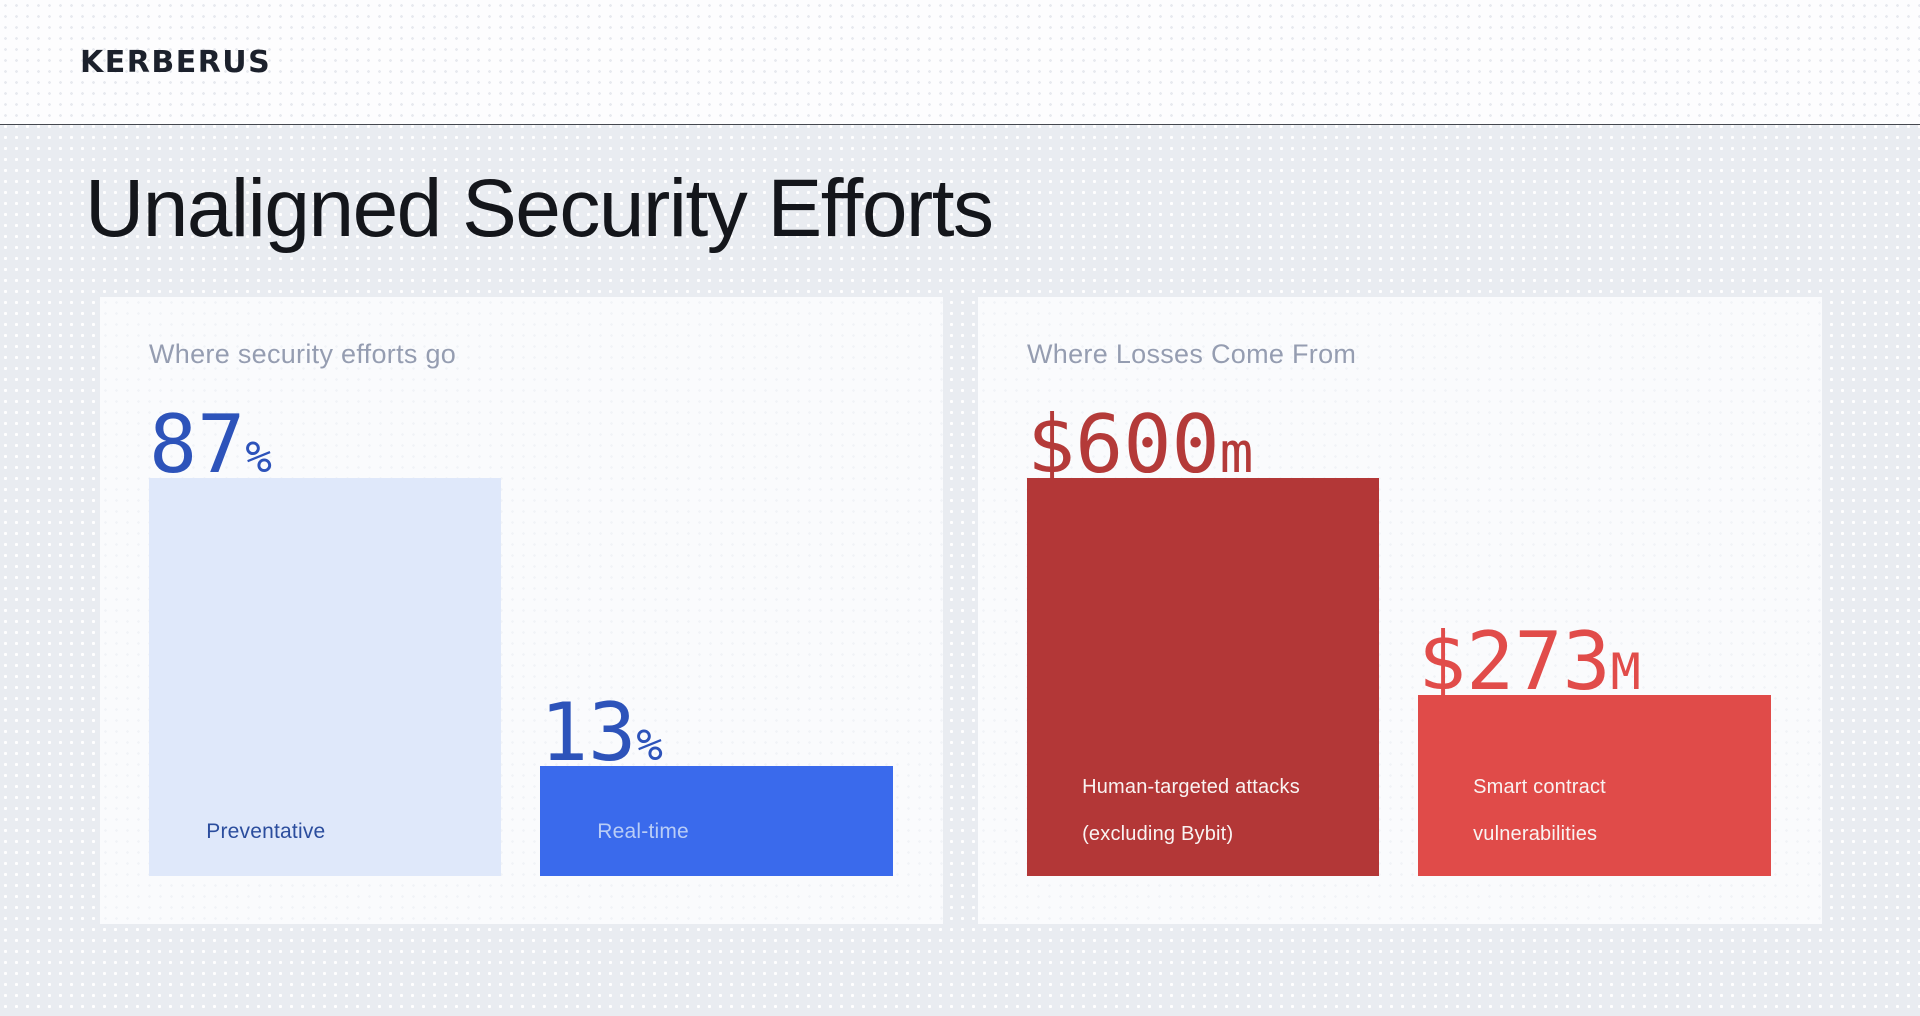 The height and width of the screenshot is (1016, 1920). I want to click on bar-human-targeted: Human-targeted attacks (excluding Bybit), so click(1203, 677).